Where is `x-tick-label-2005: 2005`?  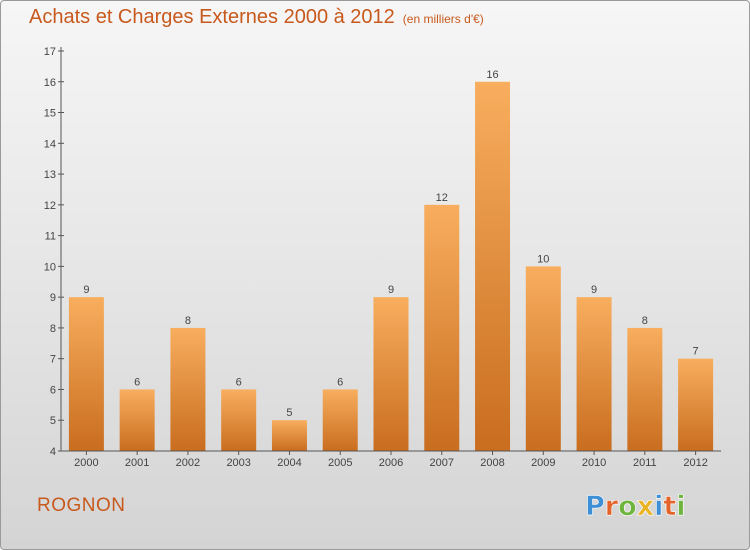
x-tick-label-2005: 2005 is located at coordinates (340, 463).